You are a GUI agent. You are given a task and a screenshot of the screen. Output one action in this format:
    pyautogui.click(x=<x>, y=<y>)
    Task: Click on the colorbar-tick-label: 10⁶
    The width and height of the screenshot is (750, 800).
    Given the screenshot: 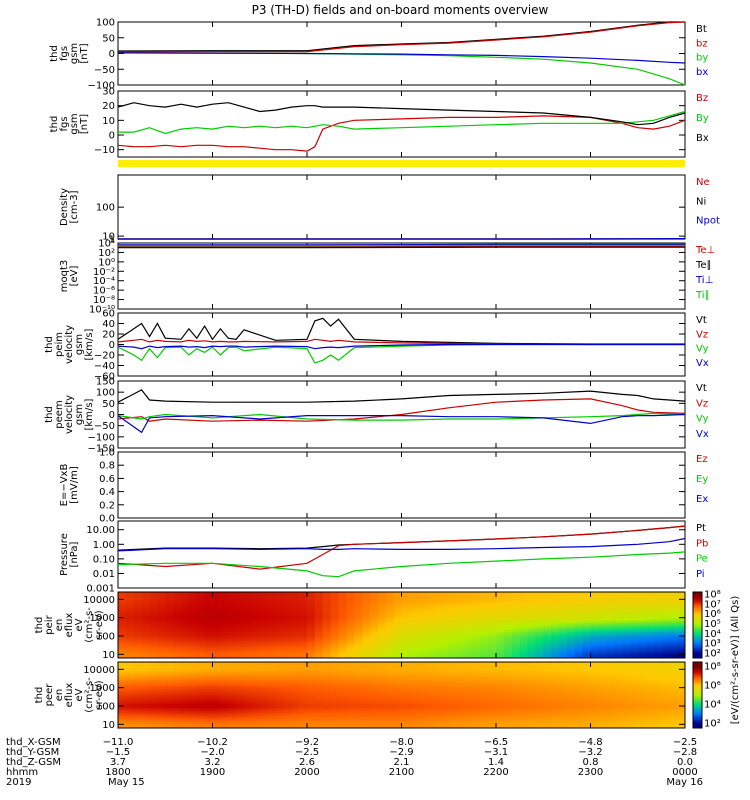 What is the action you would take?
    pyautogui.click(x=712, y=614)
    